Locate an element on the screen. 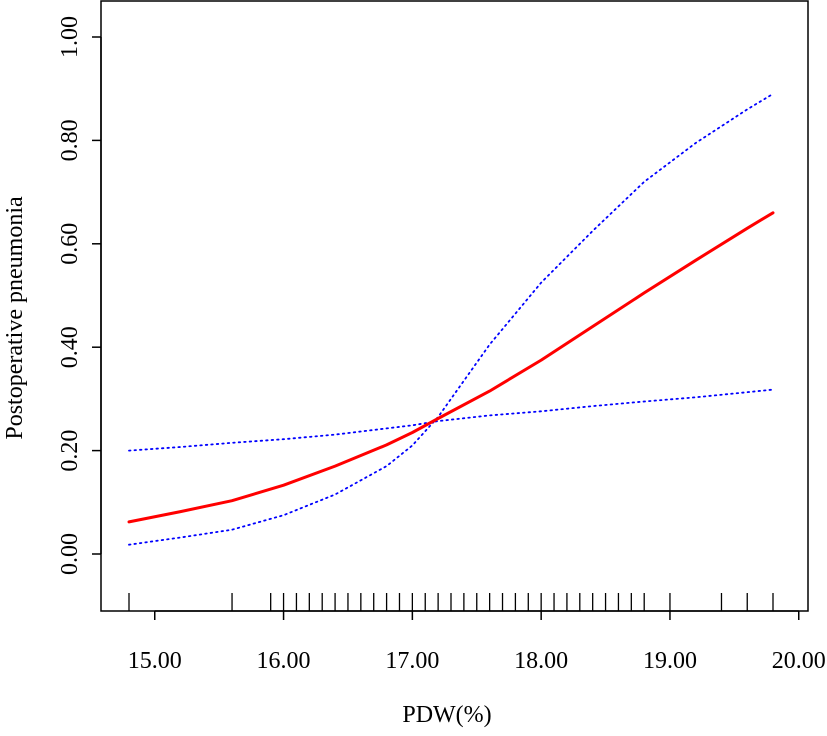 The image size is (827, 736). x-axis: 15.00 16.00 17.00 18.00 19.00 20.00 is located at coordinates (477, 642).